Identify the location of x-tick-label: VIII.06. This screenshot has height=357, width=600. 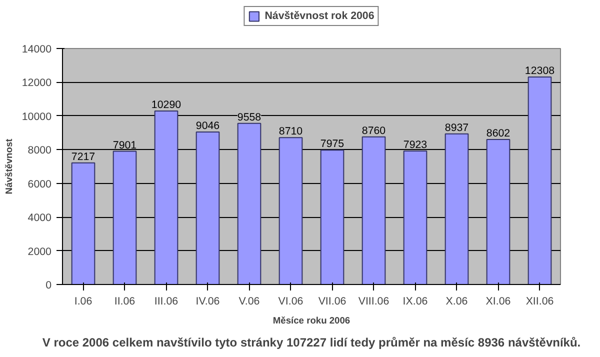
(374, 302).